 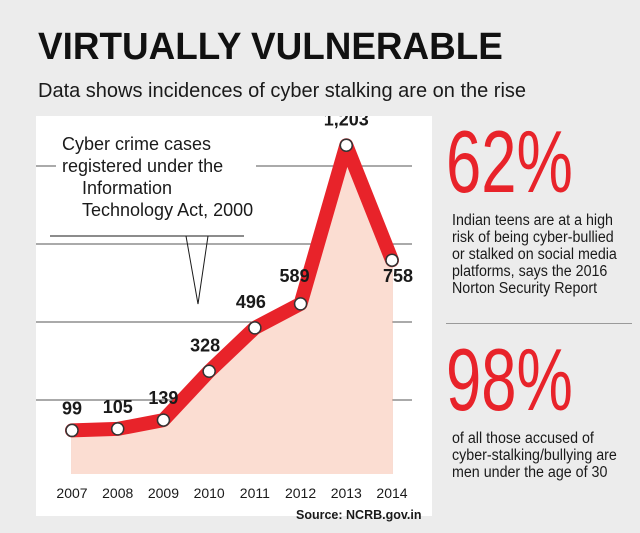 What do you see at coordinates (71, 493) in the screenshot?
I see `x-tick-label: 2007` at bounding box center [71, 493].